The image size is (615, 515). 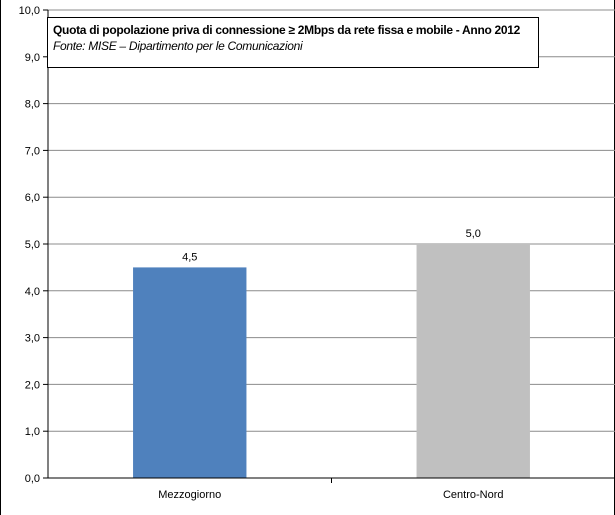 What do you see at coordinates (189, 257) in the screenshot?
I see `data-label: 4,5` at bounding box center [189, 257].